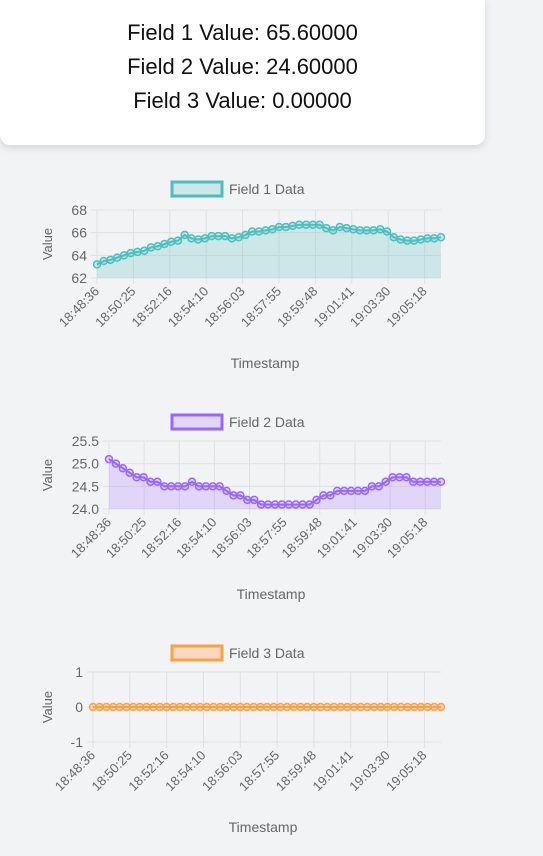 The image size is (543, 856). Describe the element at coordinates (79, 707) in the screenshot. I see `y-tick-label: 0` at that location.